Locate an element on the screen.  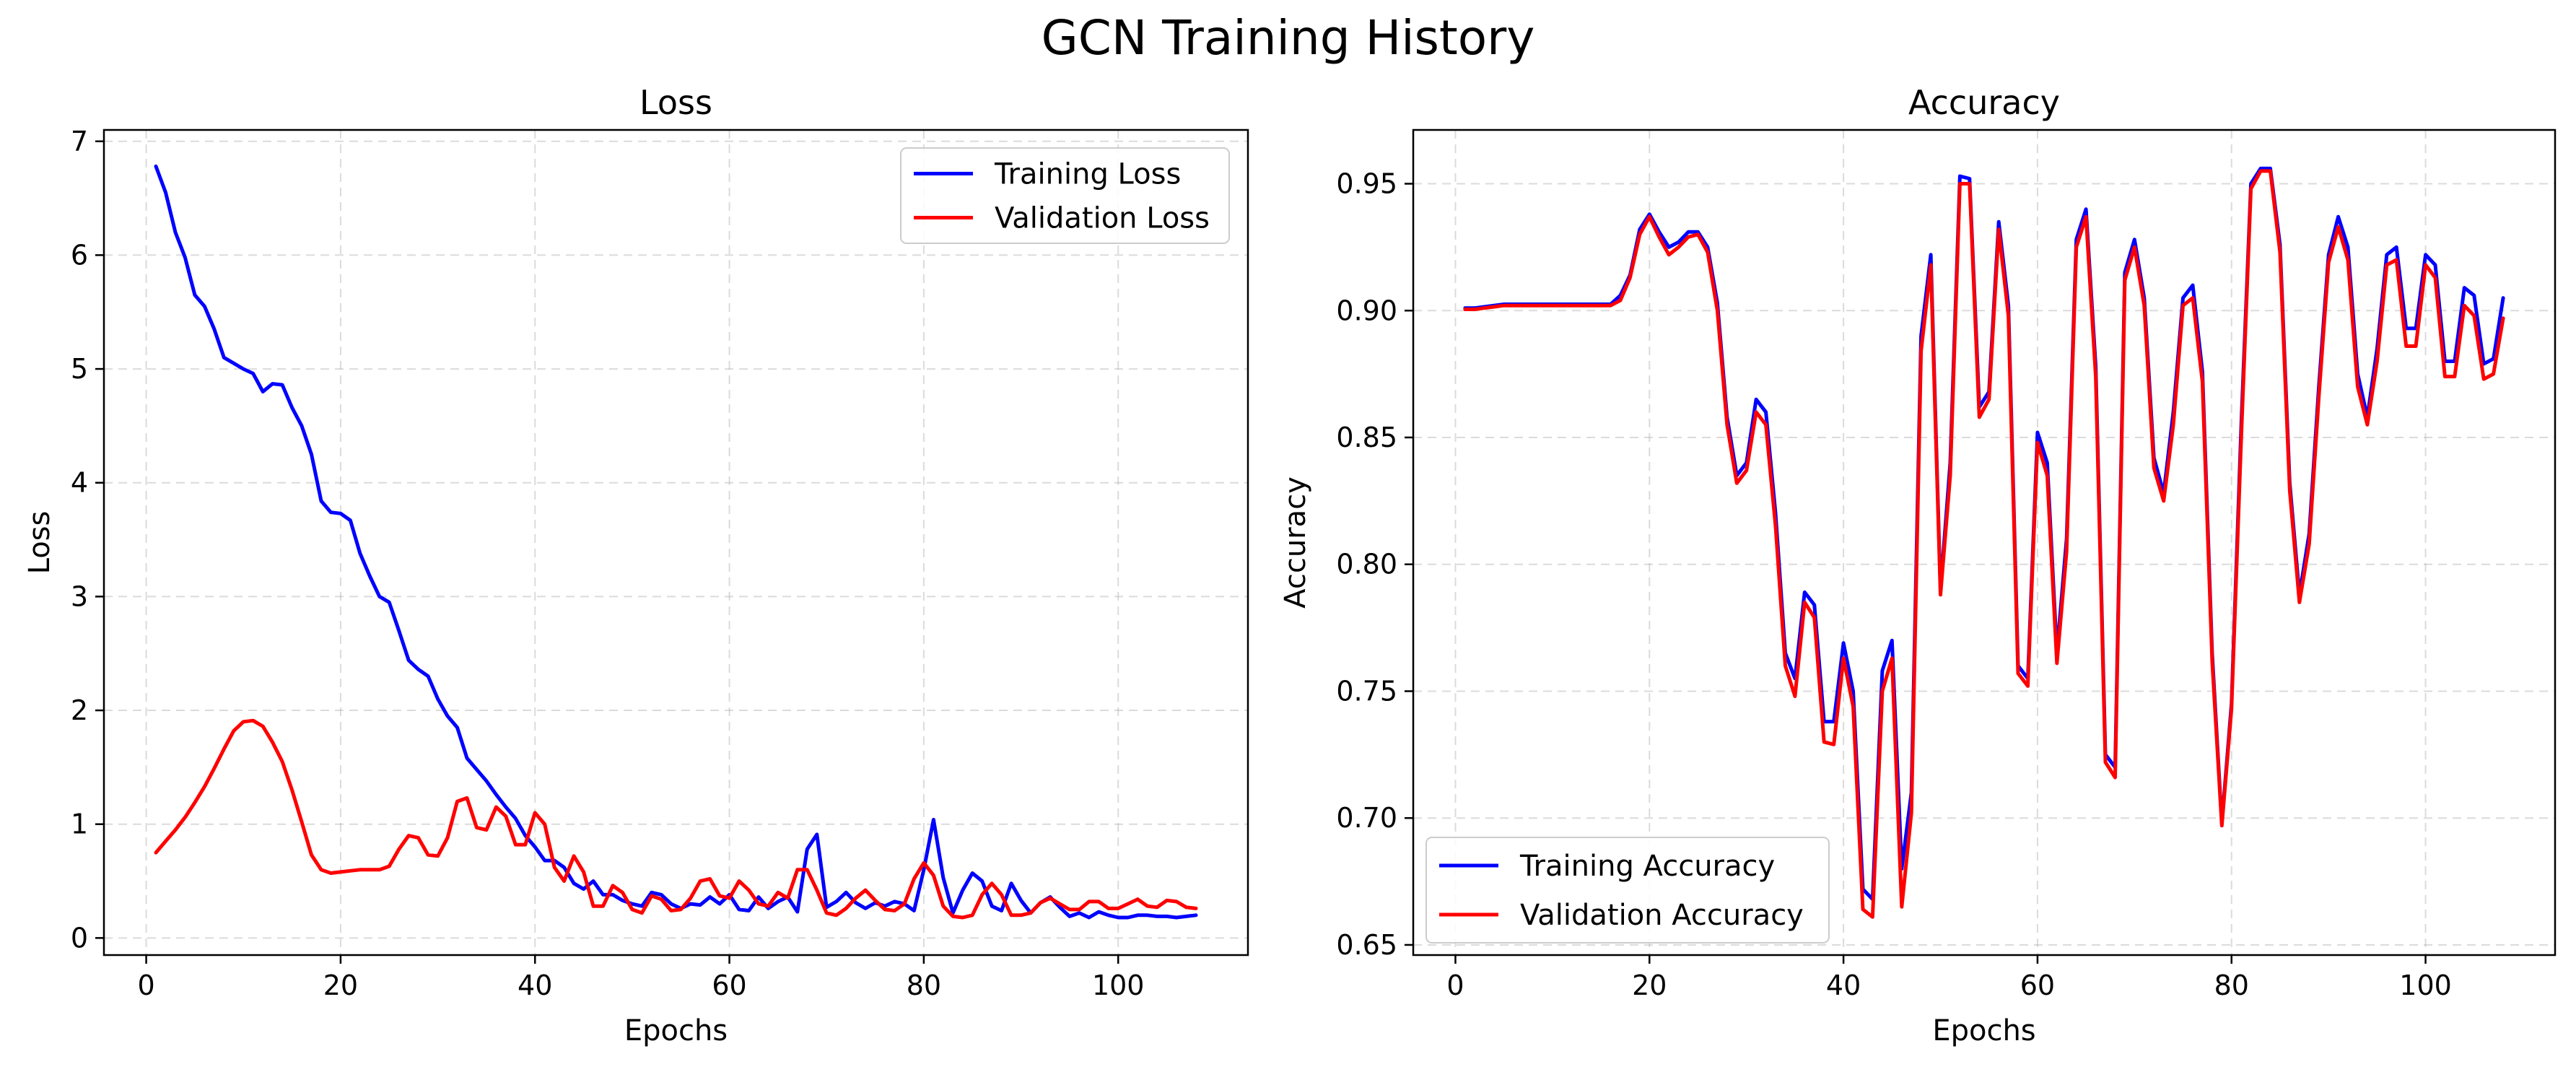
legend-label: Training Accuracy is located at coordinates (1647, 866).